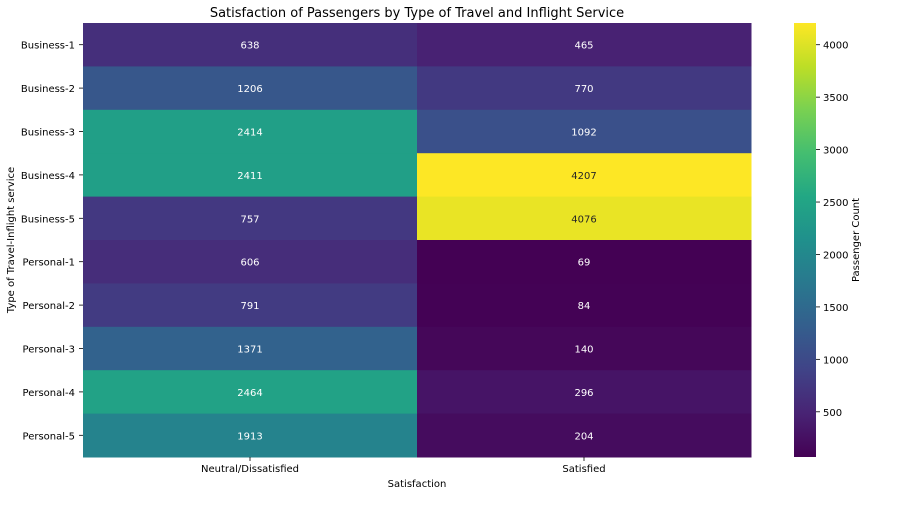  Describe the element at coordinates (49, 306) in the screenshot. I see `y-tick-label: Personal-2` at that location.